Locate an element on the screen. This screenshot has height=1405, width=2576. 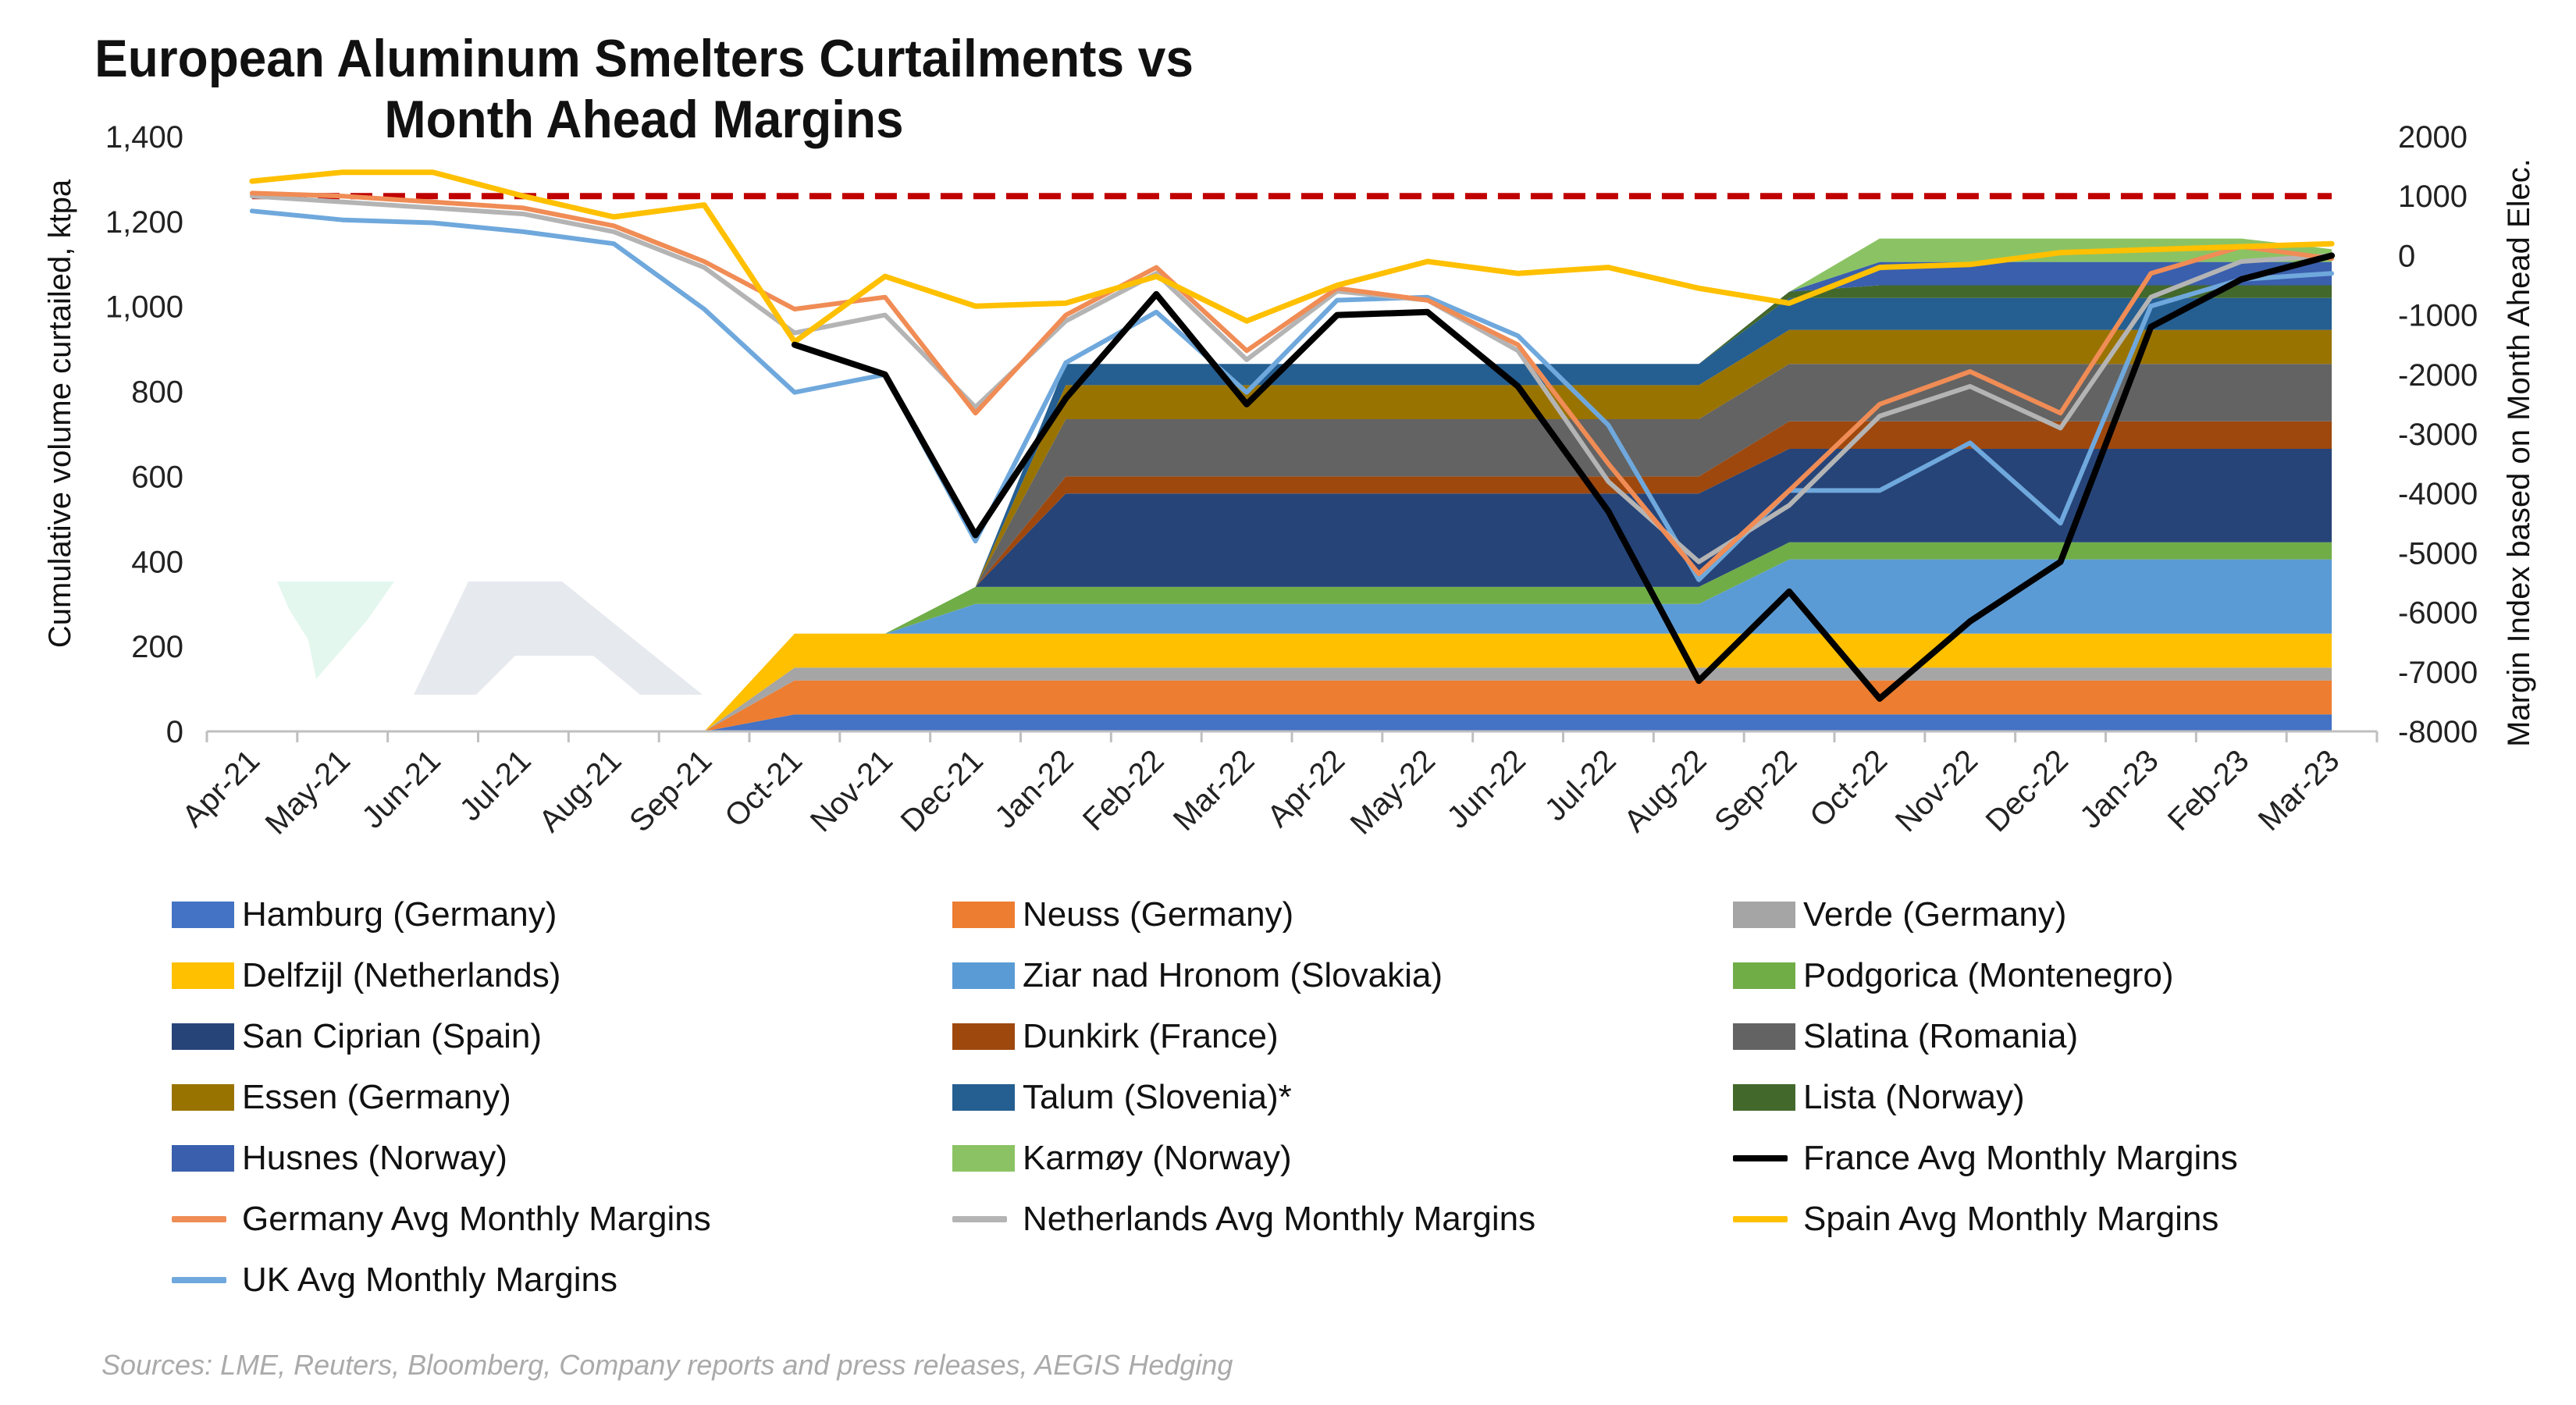
y2-tick-label: 0 is located at coordinates (2406, 256).